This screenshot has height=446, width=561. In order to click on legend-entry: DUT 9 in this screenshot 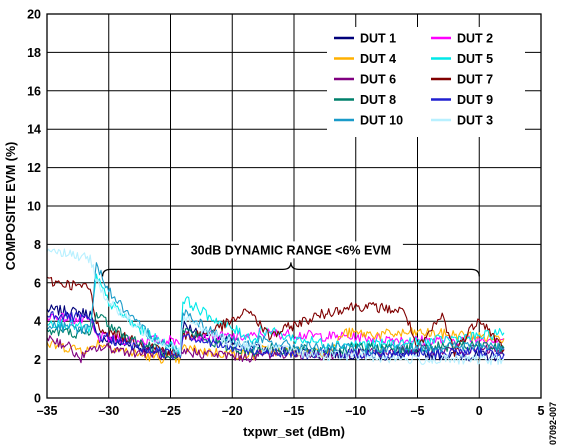, I will do `click(475, 100)`.